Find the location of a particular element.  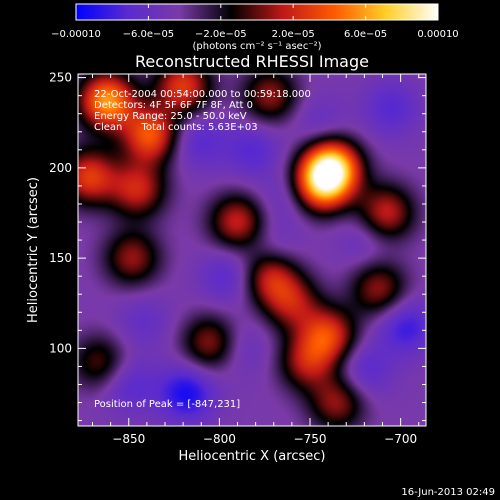

annotation-energy-range: Energy Range: 25.0 - 50.0 keV is located at coordinates (170, 116).